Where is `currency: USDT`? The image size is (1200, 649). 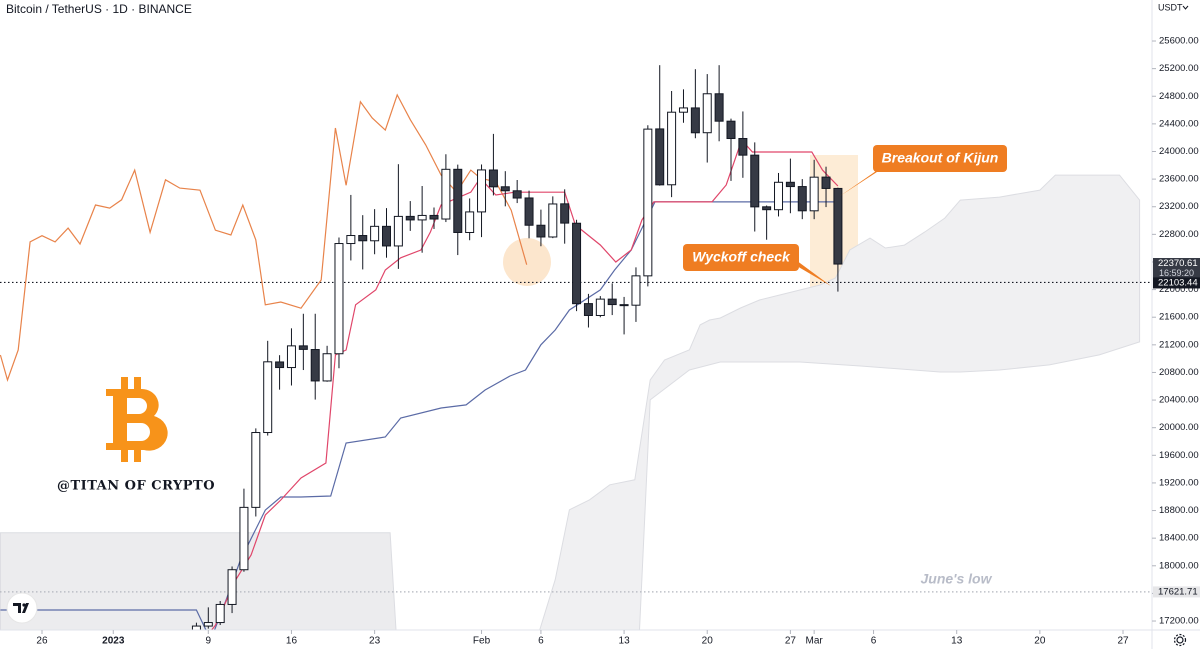 currency: USDT is located at coordinates (1170, 7).